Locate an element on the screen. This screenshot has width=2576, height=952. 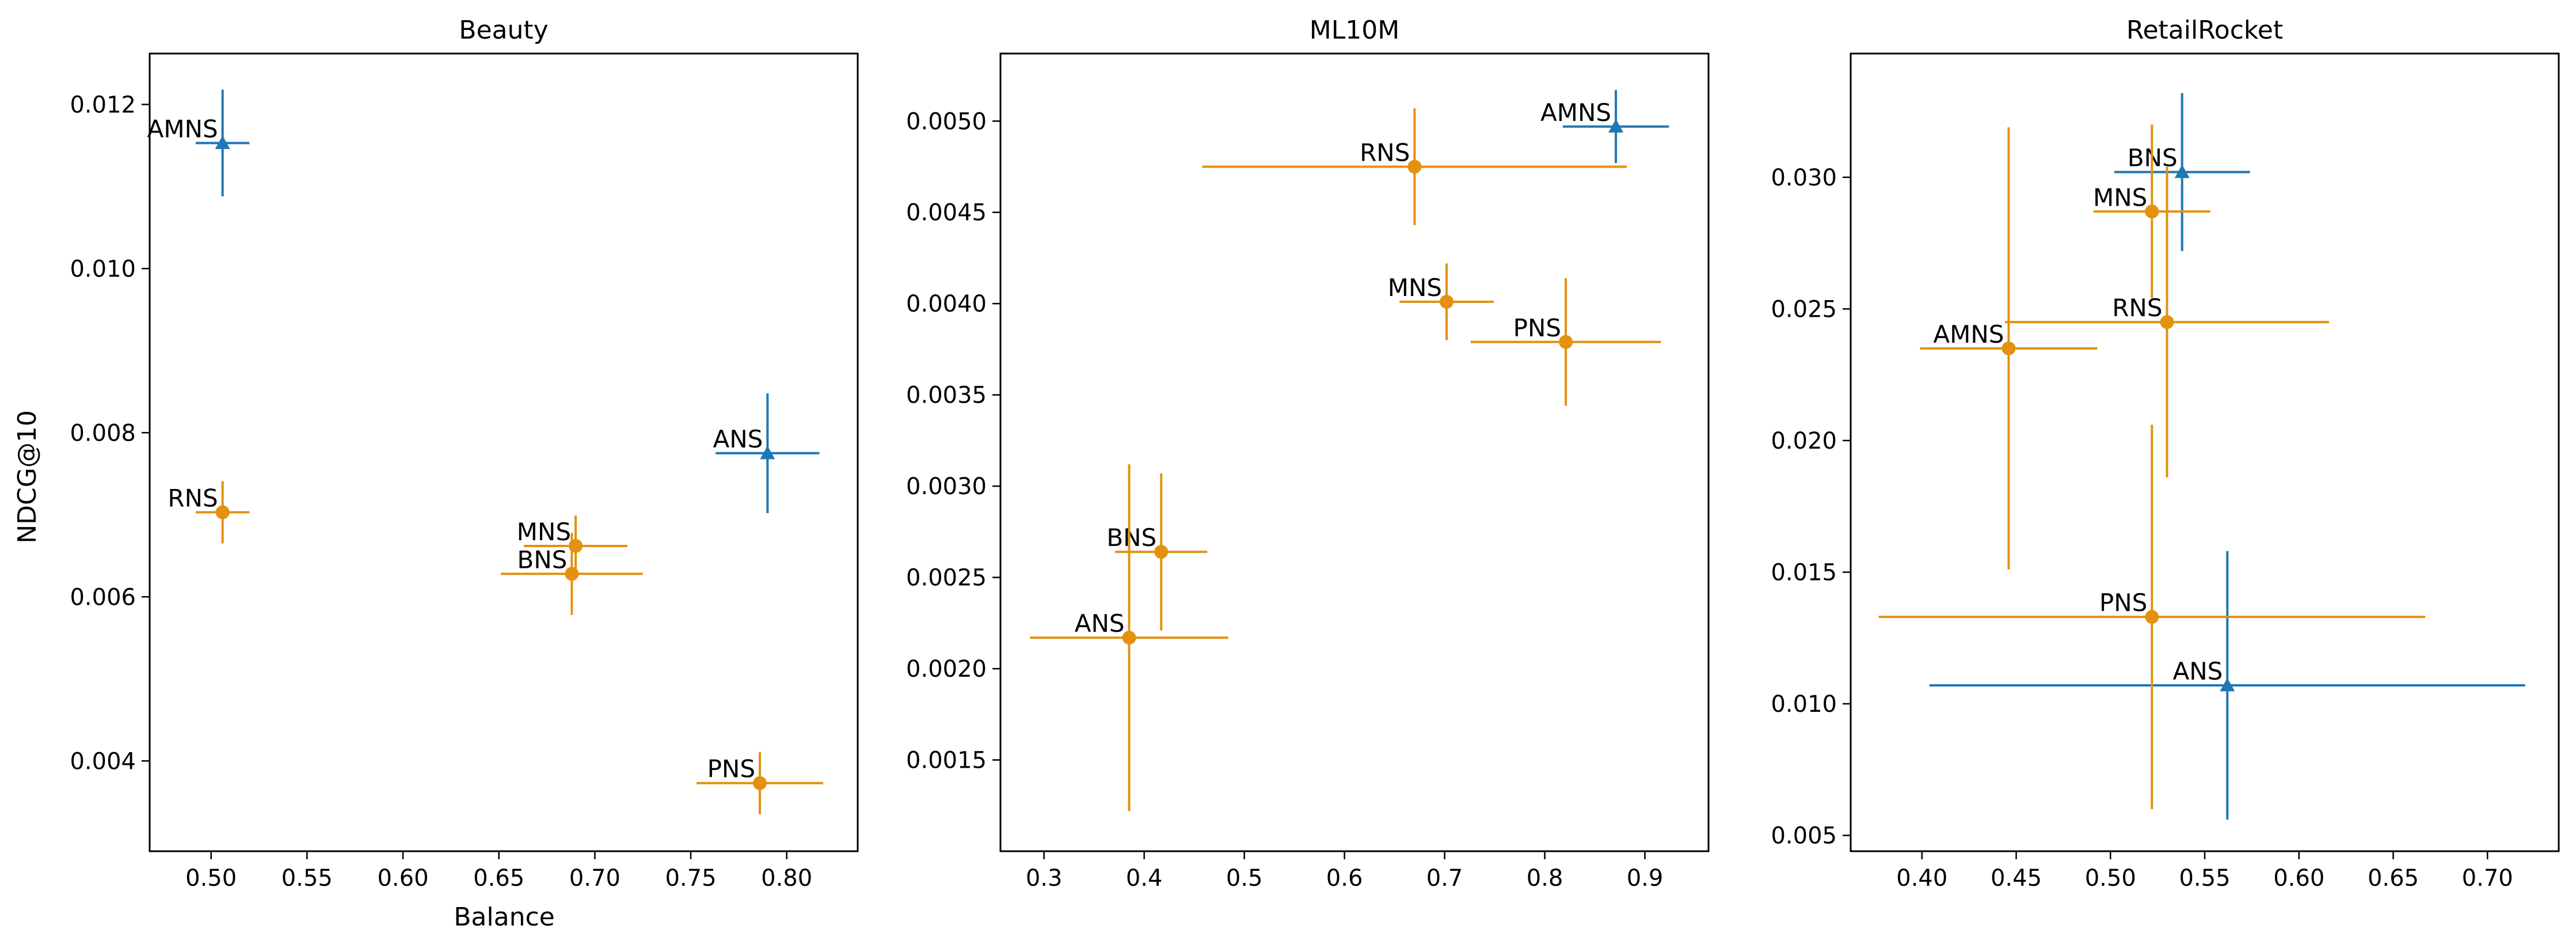
x-tick-label: 0.3 is located at coordinates (1045, 879).